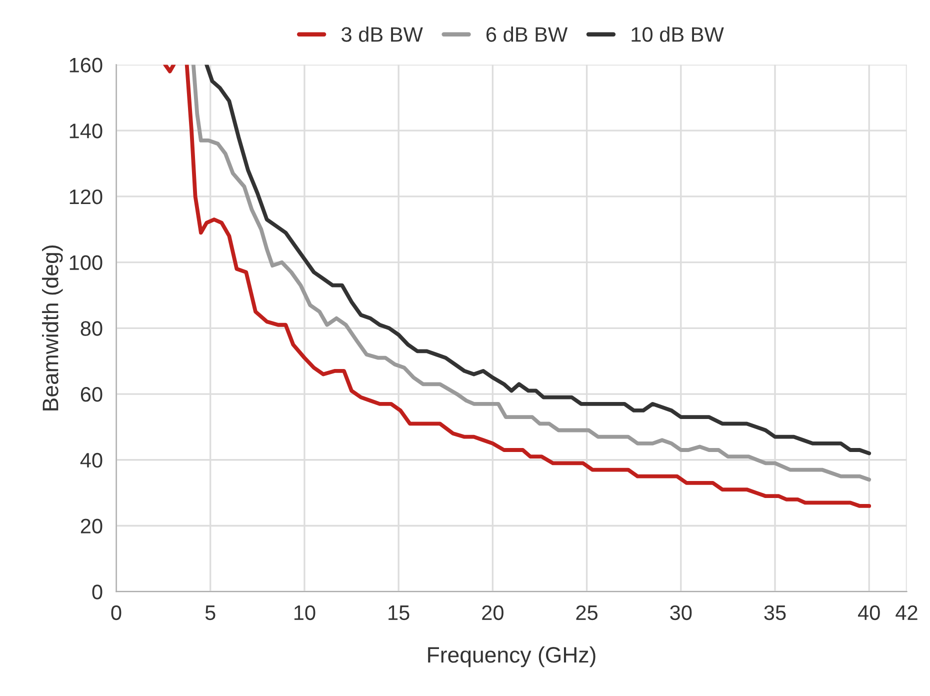 The image size is (930, 696). I want to click on y-tick-label: 80, so click(91, 328).